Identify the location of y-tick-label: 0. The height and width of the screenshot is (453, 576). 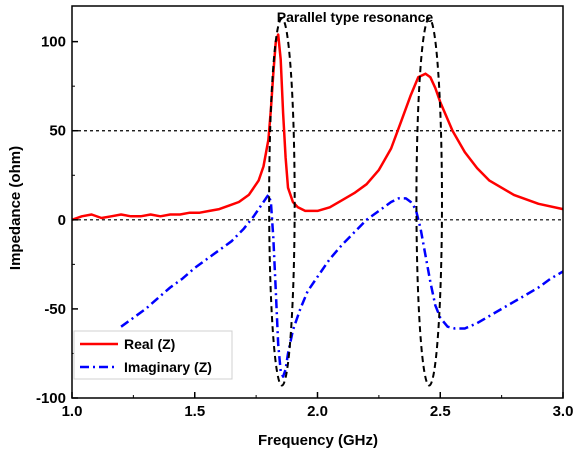
(62, 220).